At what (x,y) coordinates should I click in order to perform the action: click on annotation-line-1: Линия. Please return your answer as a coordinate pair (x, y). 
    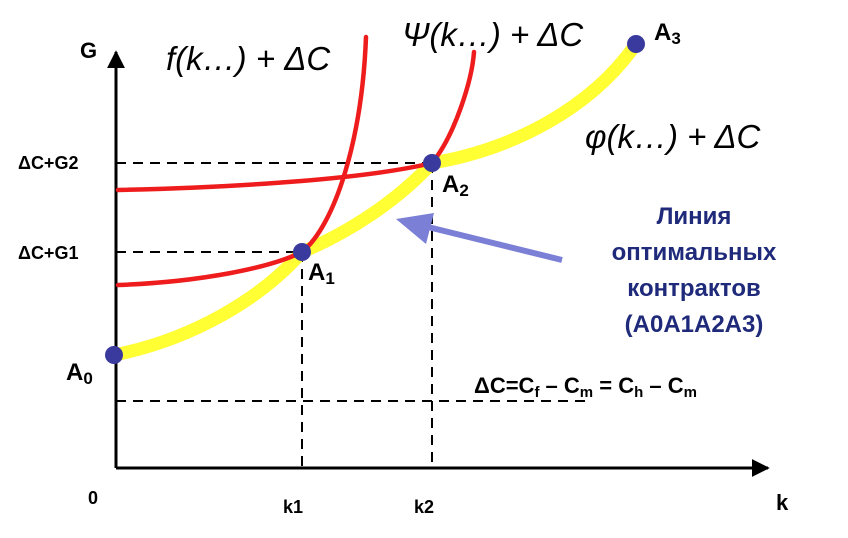
    Looking at the image, I should click on (694, 216).